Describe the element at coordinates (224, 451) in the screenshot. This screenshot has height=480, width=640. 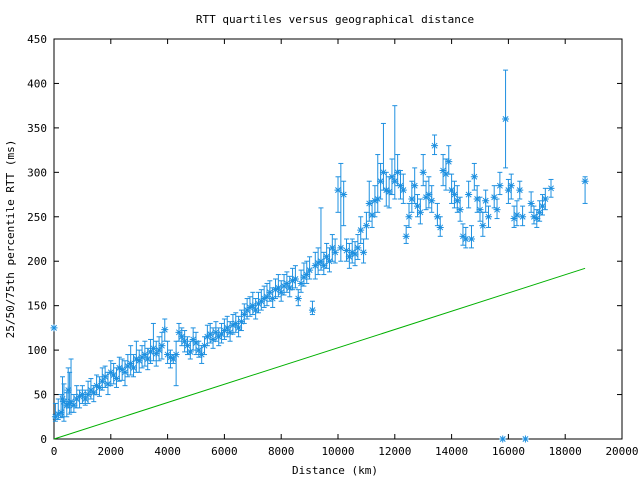
I see `x-tick-label: 6000` at that location.